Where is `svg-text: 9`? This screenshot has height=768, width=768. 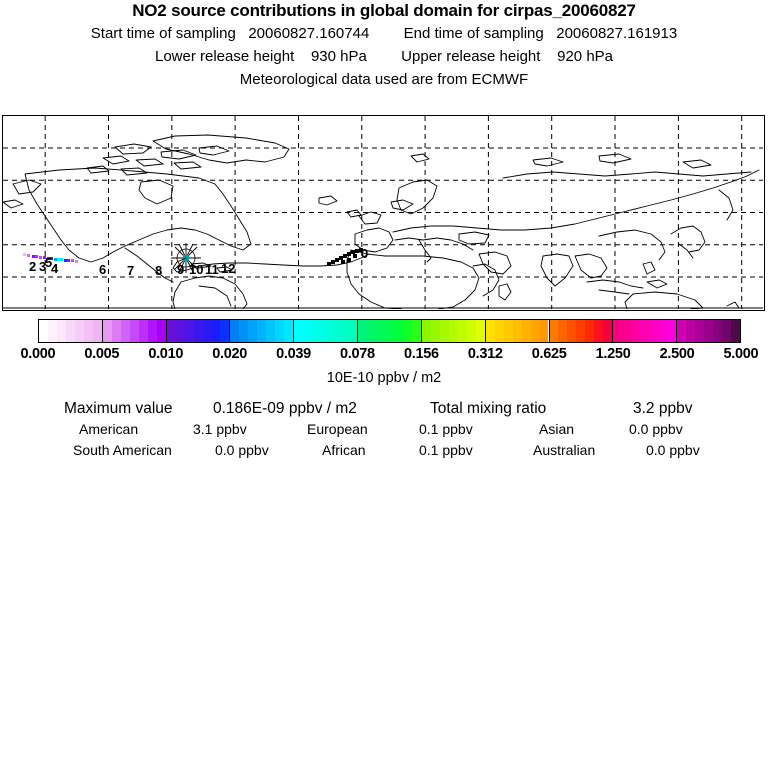 svg-text: 9 is located at coordinates (180, 269).